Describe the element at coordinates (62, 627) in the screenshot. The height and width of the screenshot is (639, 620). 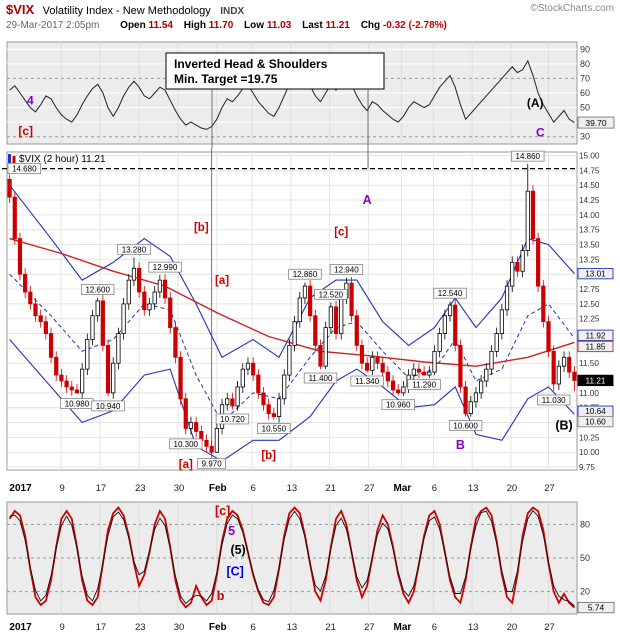
I see `x-axis-label: 9` at that location.